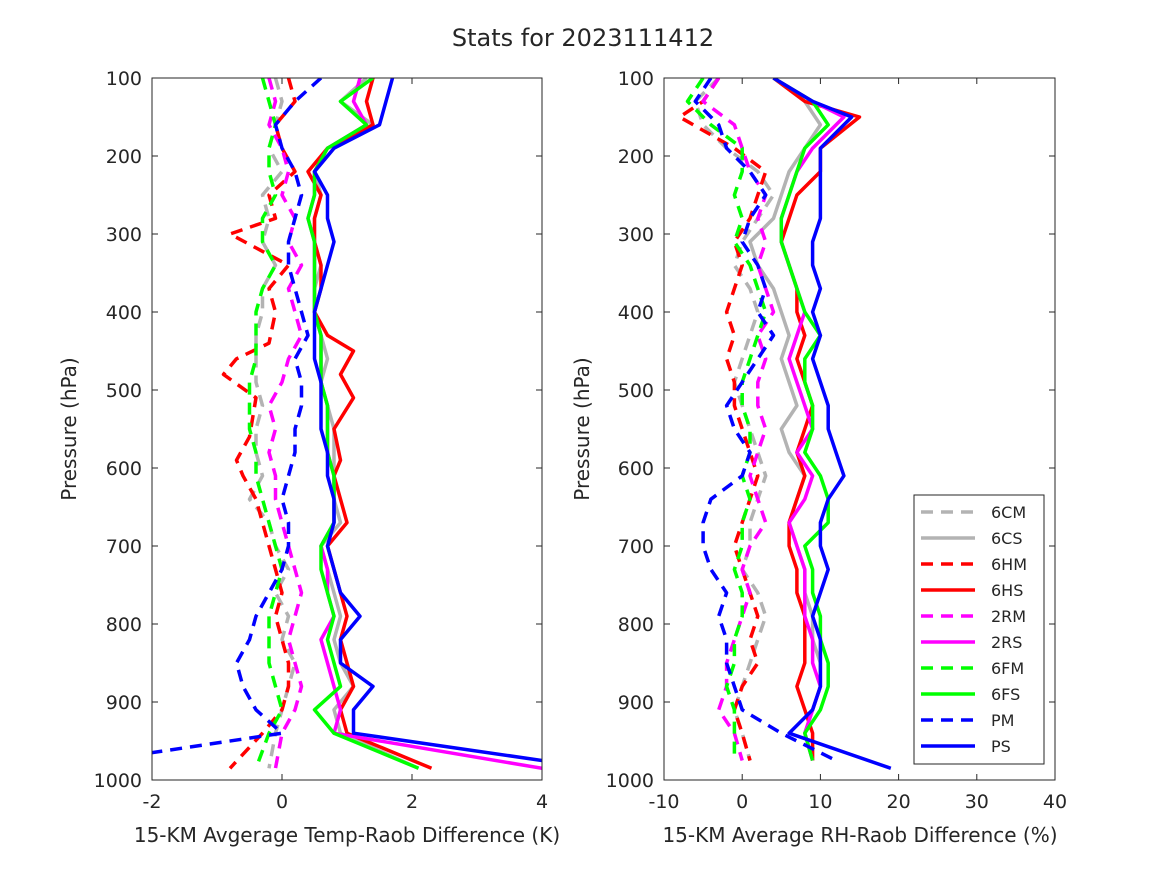 Image resolution: width=1167 pixels, height=875 pixels. I want to click on temp-xtick-label: 4, so click(542, 802).